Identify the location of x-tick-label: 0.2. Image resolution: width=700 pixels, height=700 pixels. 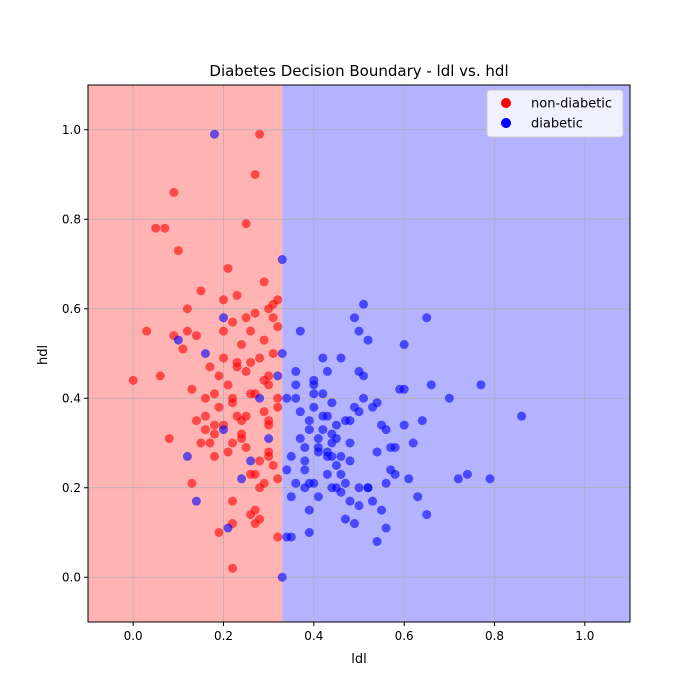
(223, 636).